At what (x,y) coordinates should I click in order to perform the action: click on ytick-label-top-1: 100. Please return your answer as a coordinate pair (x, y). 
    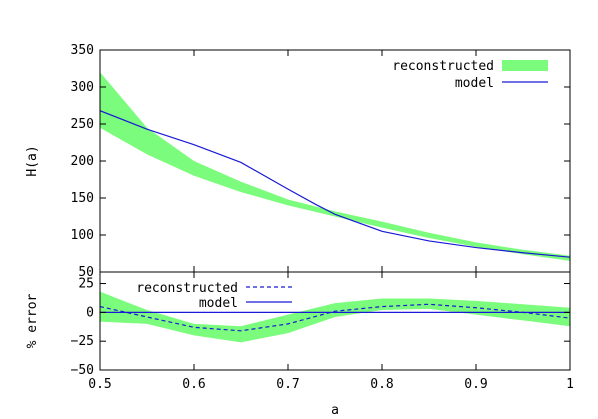
    Looking at the image, I should click on (82, 235).